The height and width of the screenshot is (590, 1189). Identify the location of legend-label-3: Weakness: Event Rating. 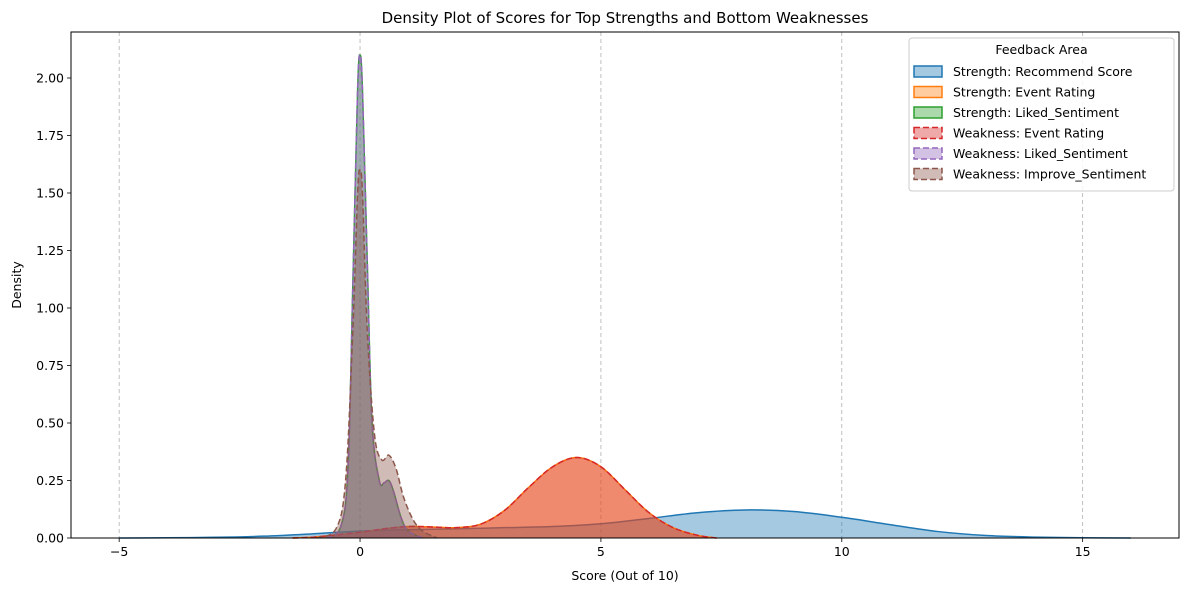
(1028, 133).